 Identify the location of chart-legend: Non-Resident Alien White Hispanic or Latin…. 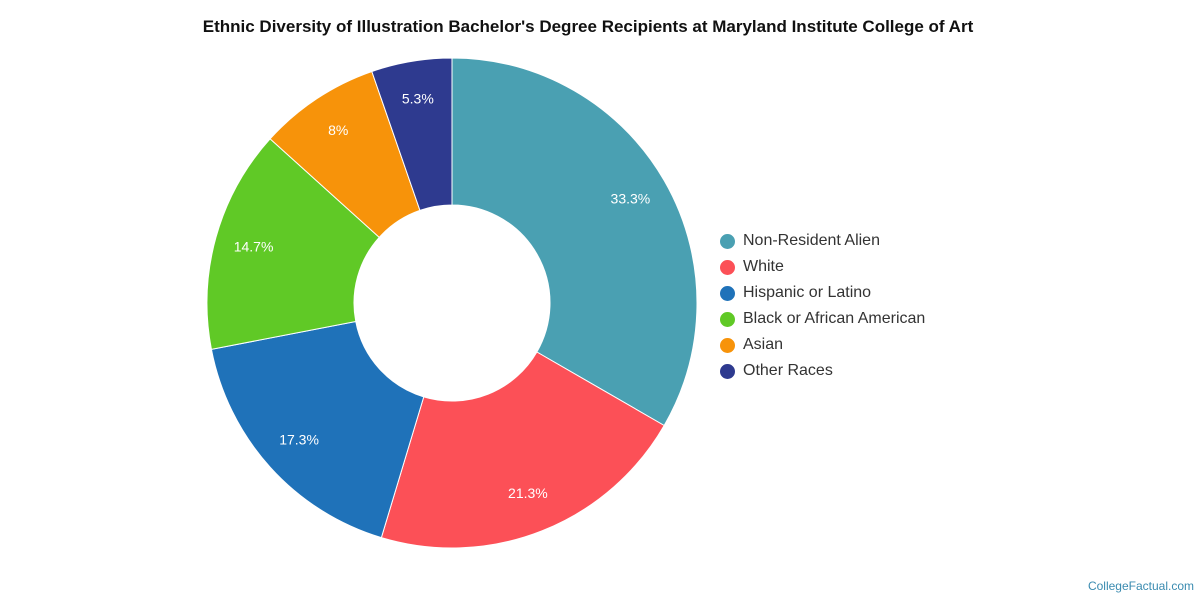
(822, 306).